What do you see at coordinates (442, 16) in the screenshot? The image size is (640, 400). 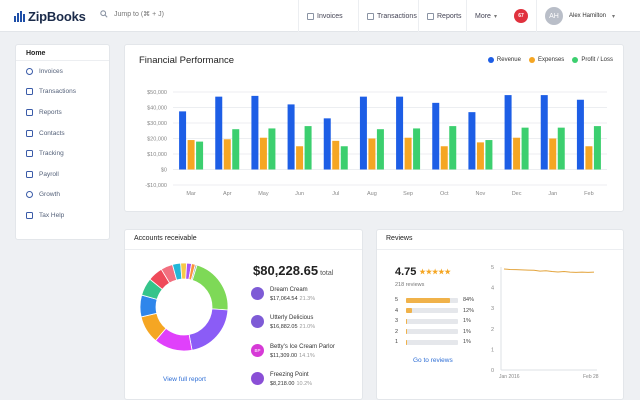 I see `nav-reports: Reports` at bounding box center [442, 16].